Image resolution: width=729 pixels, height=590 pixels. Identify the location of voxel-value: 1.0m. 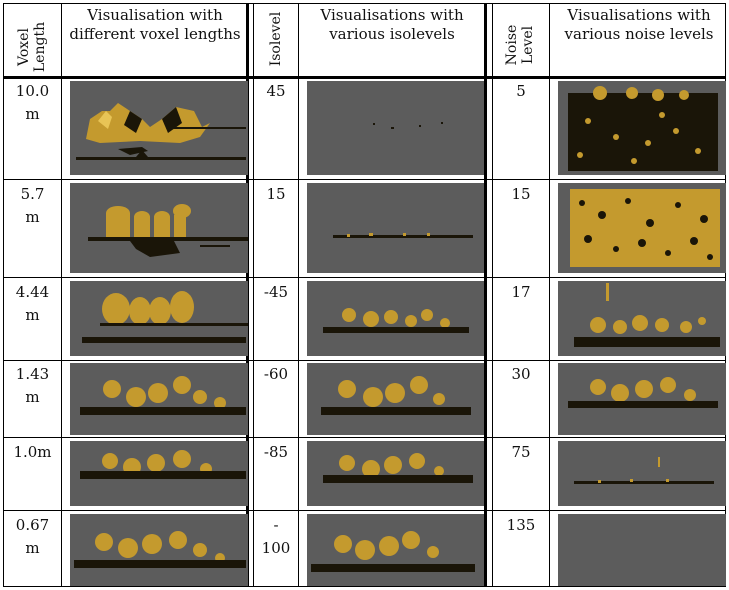
(32, 452).